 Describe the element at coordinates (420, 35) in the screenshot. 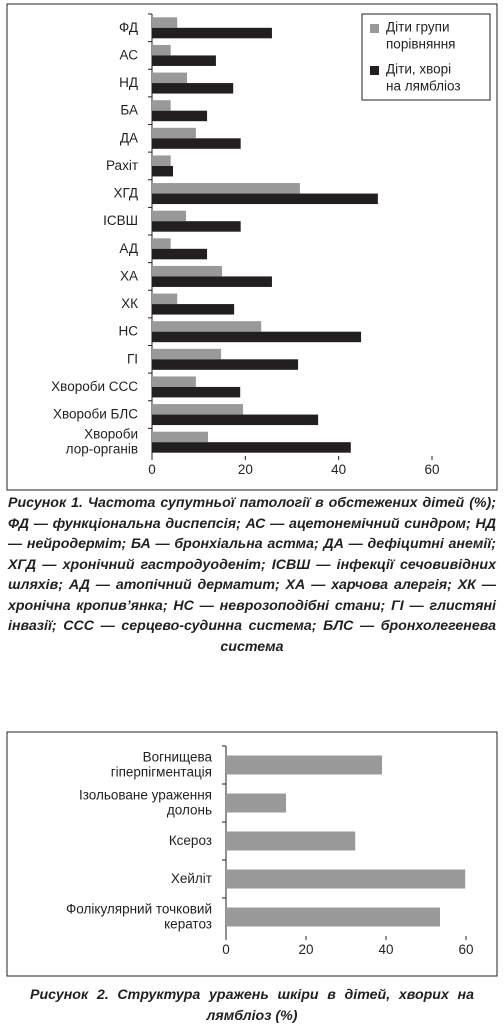

I see `legend-label: Діти групи порівняння` at that location.